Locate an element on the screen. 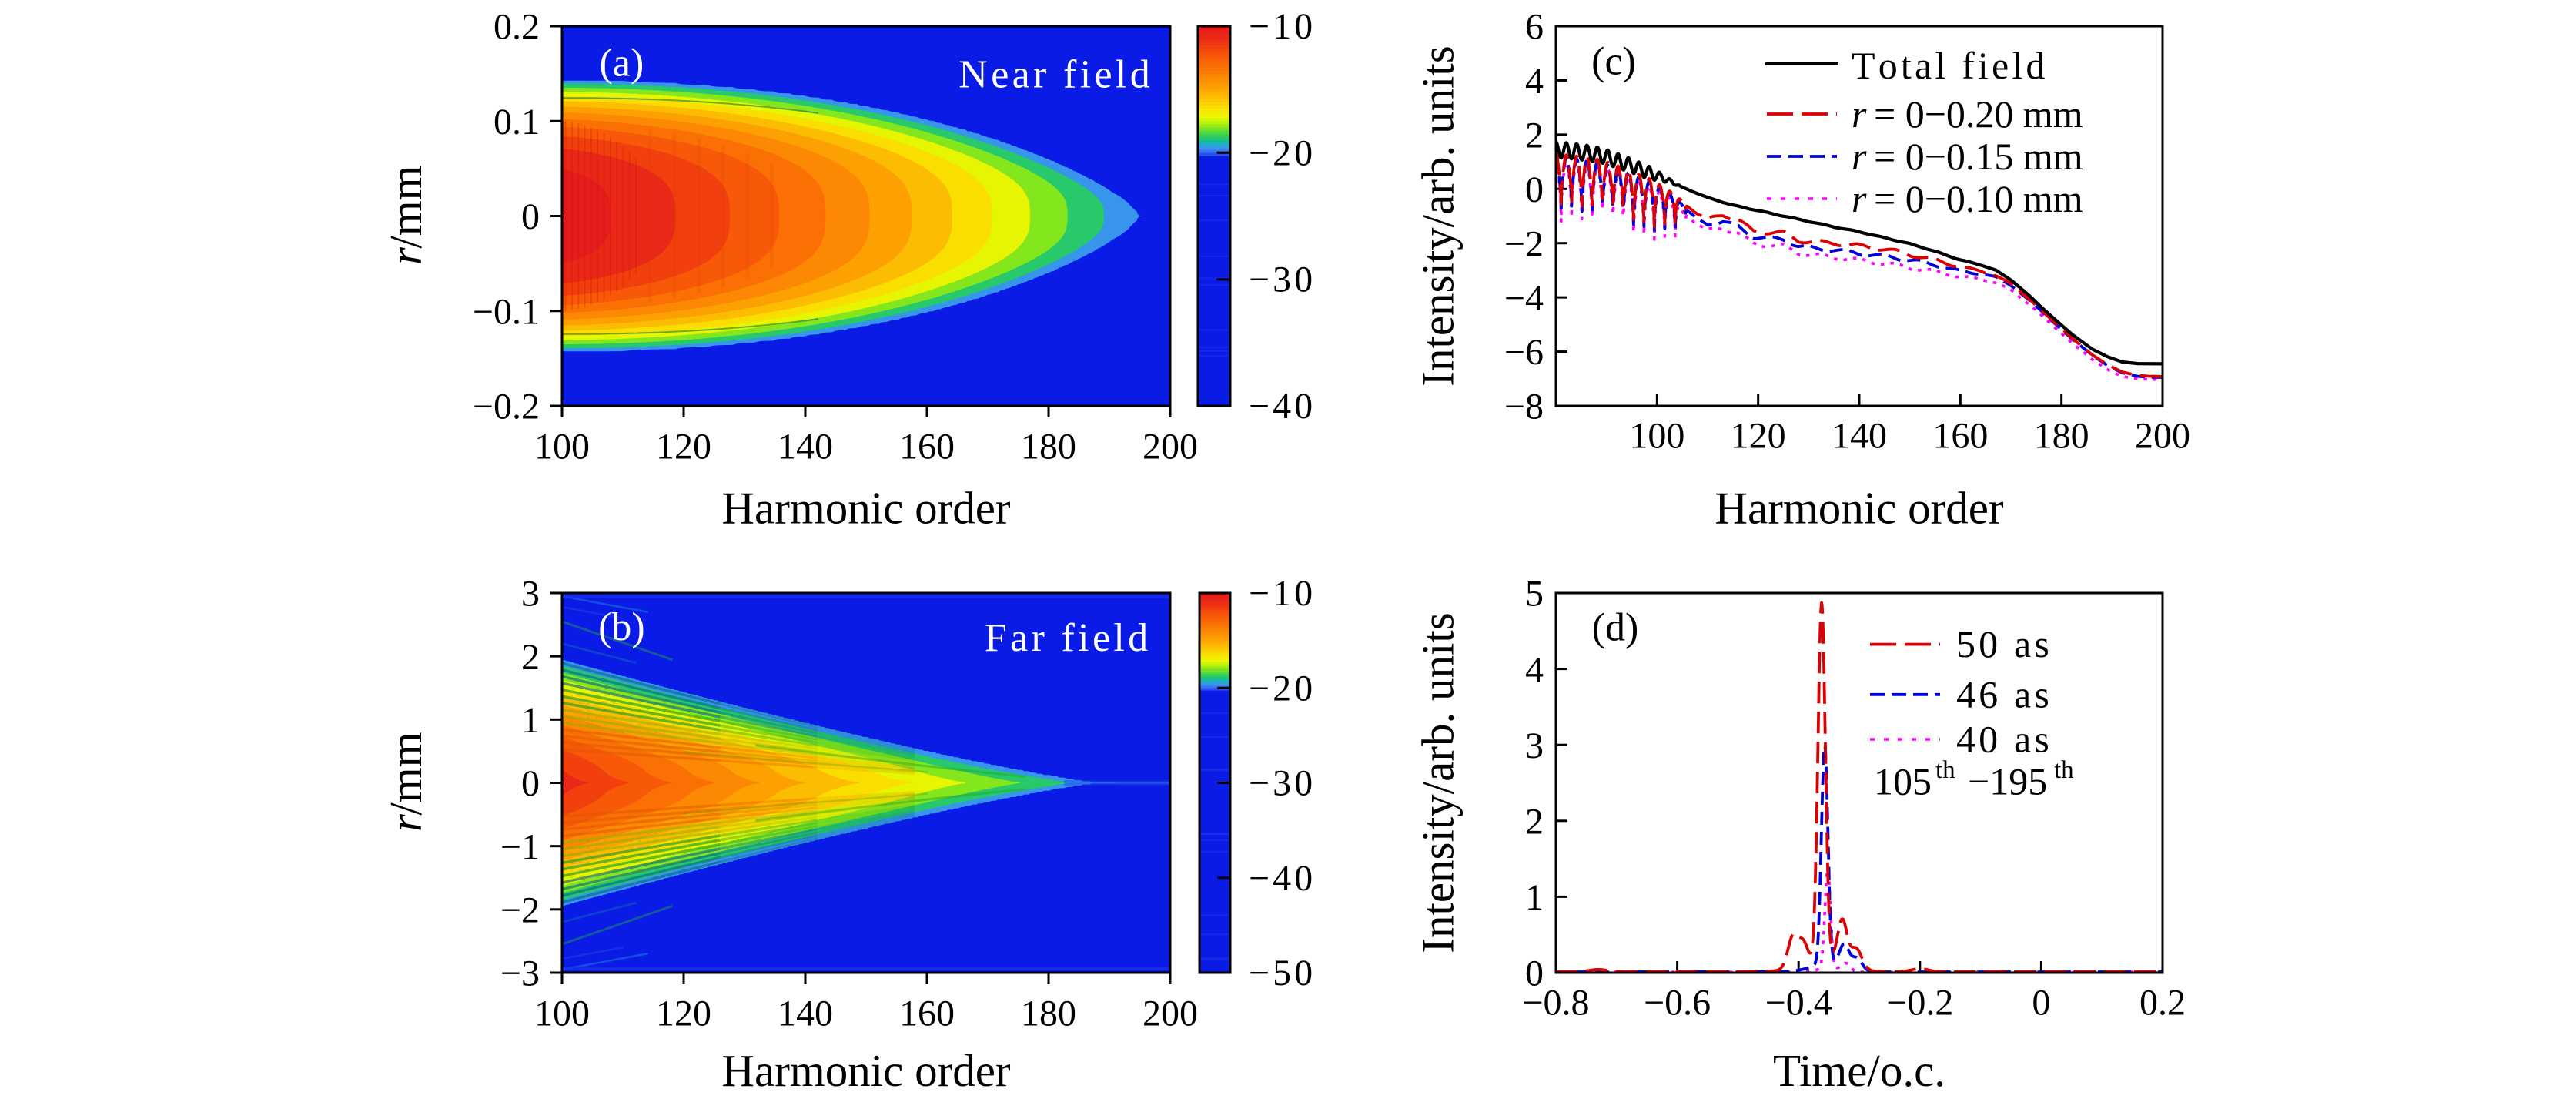 This screenshot has height=1099, width=2576. svg-text: (d) is located at coordinates (1615, 628).